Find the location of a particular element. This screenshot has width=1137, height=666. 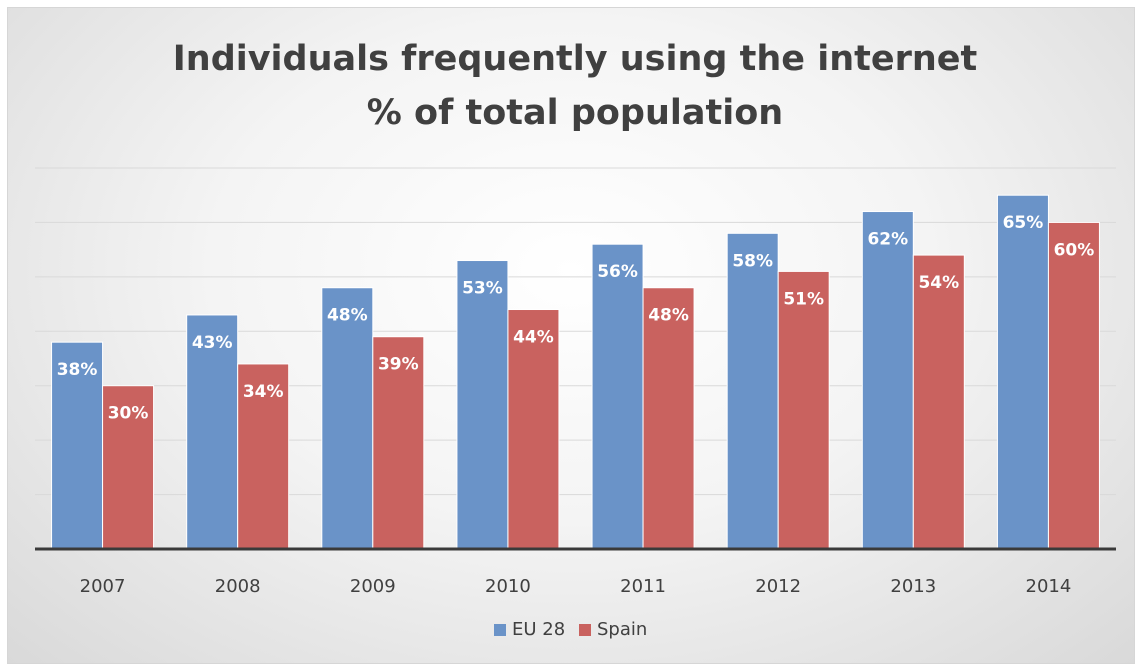

bar-spain-2007 is located at coordinates (128, 467).